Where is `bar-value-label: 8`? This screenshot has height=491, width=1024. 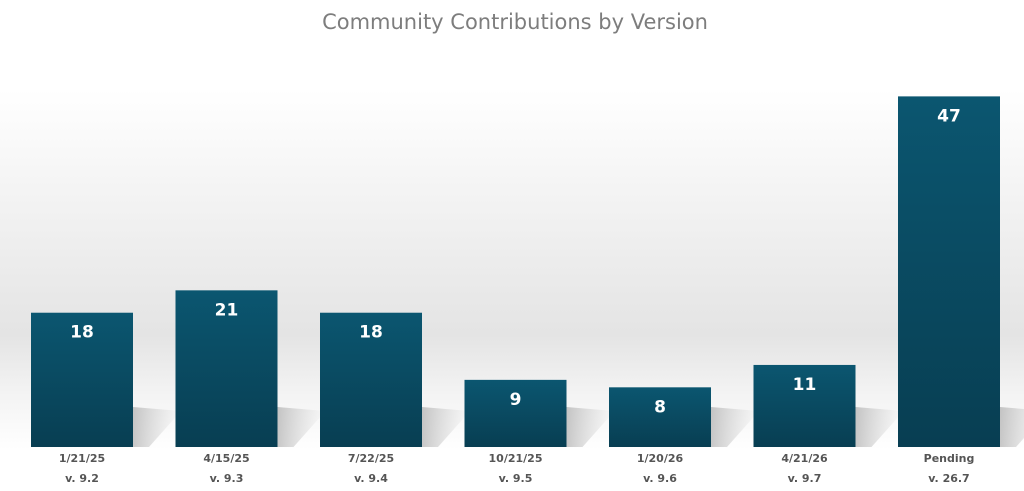 bar-value-label: 8 is located at coordinates (660, 407).